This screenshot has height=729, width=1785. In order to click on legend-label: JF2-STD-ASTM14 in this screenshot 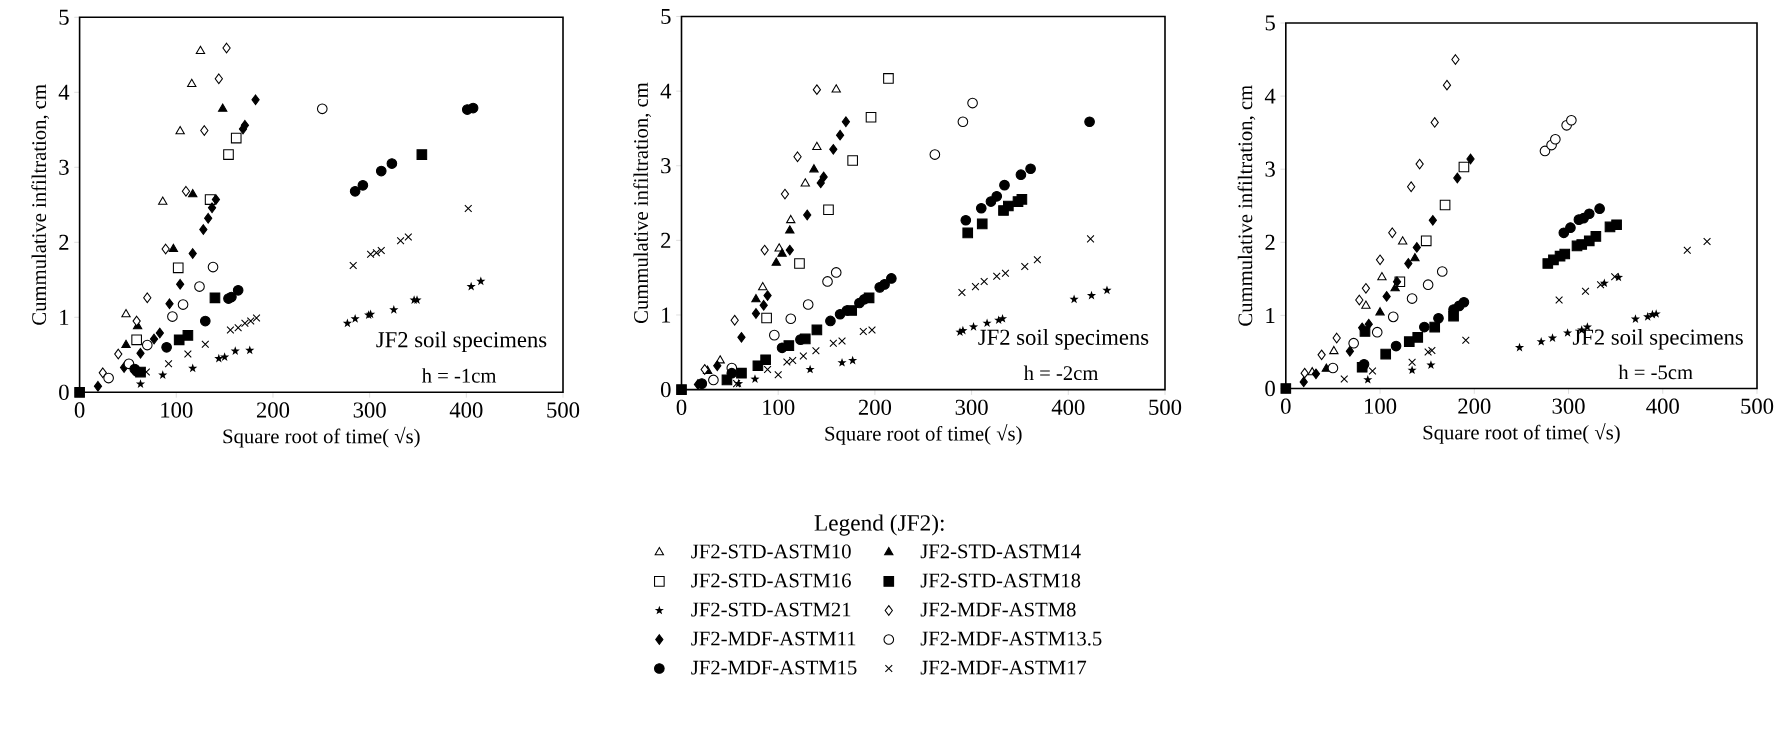, I will do `click(1000, 551)`.